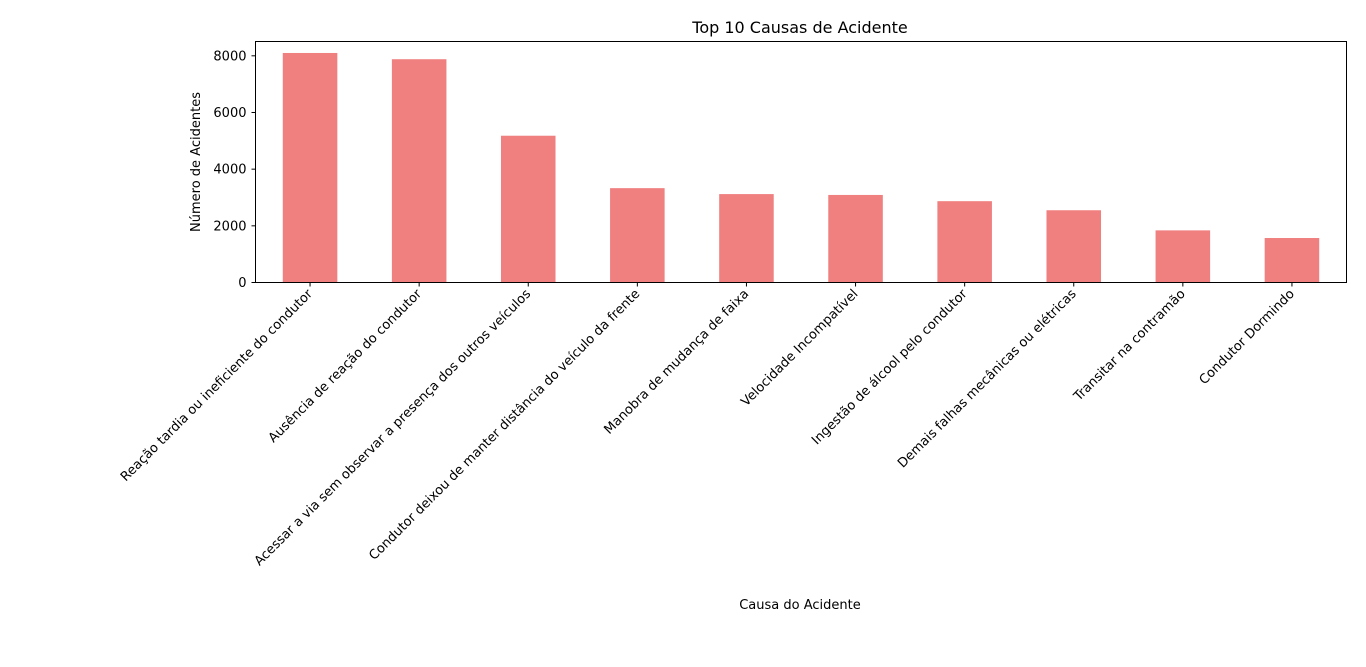 The height and width of the screenshot is (667, 1366). I want to click on x-tick-label: Transitar na contramão, so click(1129, 346).